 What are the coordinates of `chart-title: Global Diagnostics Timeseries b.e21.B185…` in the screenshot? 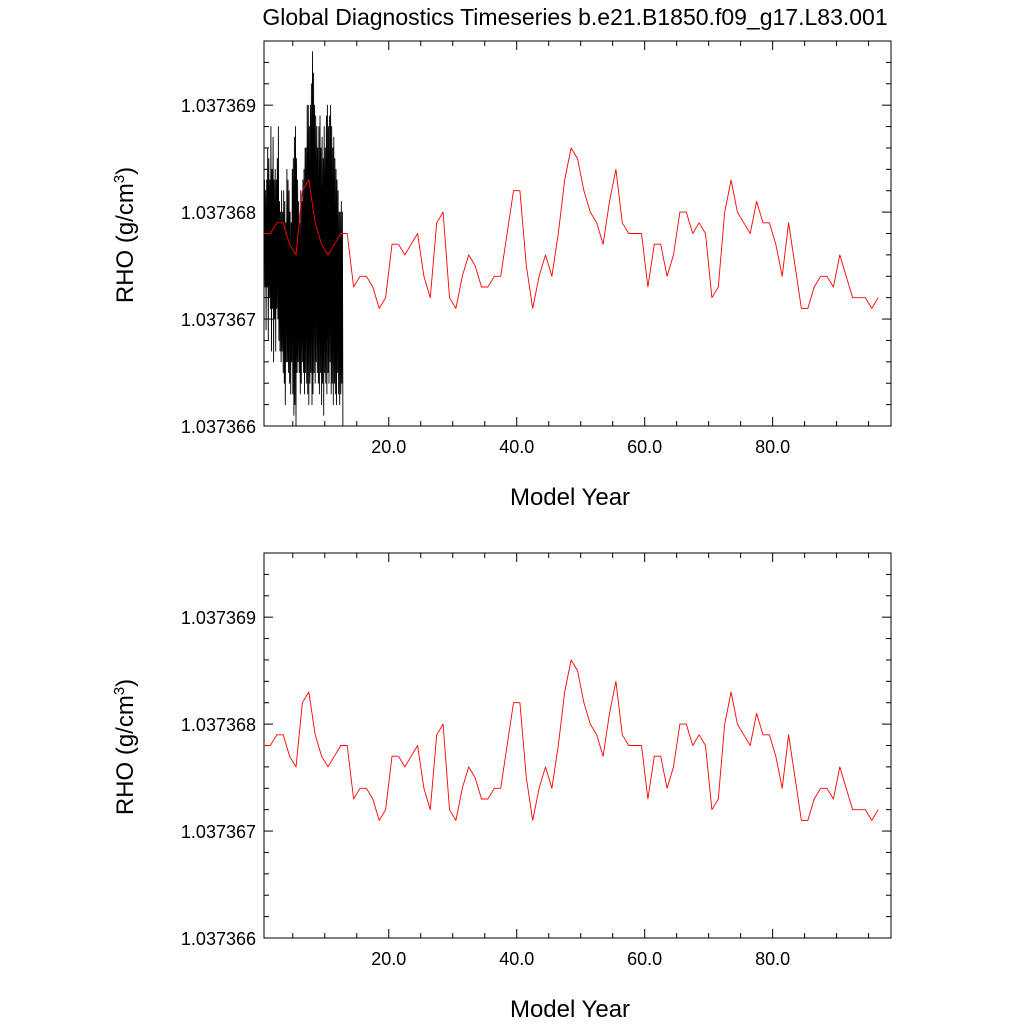 It's located at (574, 17).